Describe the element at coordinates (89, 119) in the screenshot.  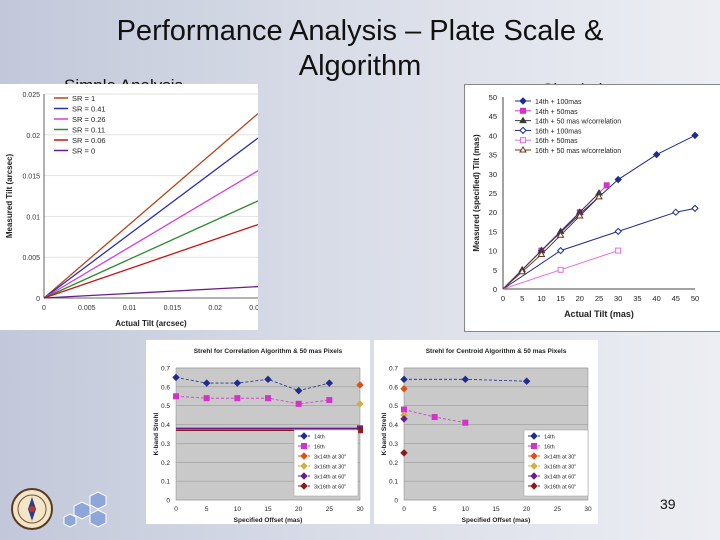
I see `legend-label: SR = 0.26` at that location.